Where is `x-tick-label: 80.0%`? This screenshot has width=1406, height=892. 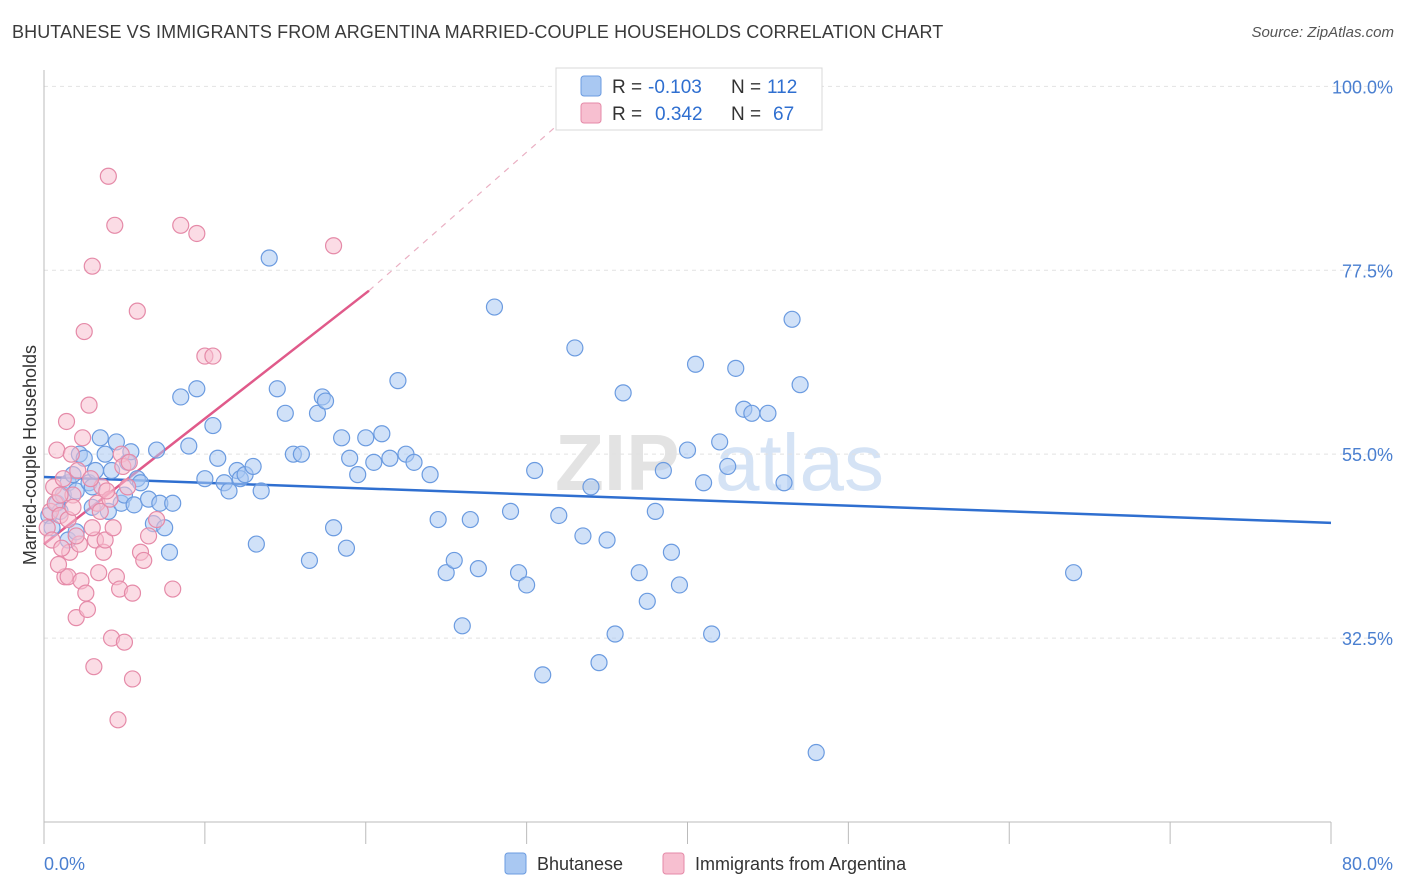 x-tick-label: 80.0% is located at coordinates (1367, 864).